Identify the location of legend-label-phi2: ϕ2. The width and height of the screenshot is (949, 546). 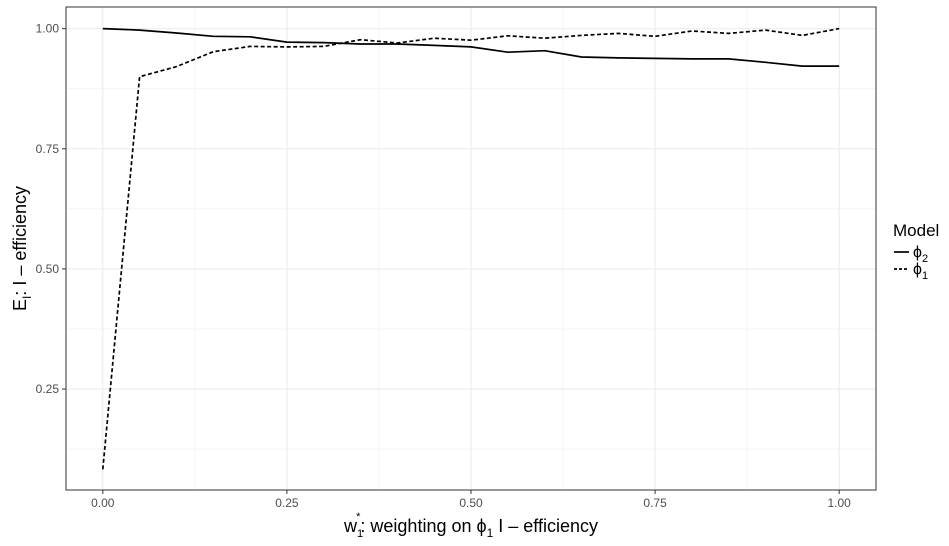
(920, 254).